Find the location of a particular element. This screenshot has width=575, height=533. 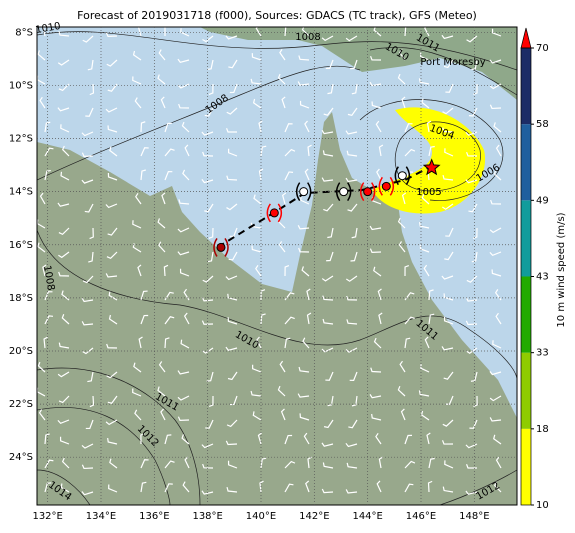

lon-tick-label: 138°E is located at coordinates (207, 516).